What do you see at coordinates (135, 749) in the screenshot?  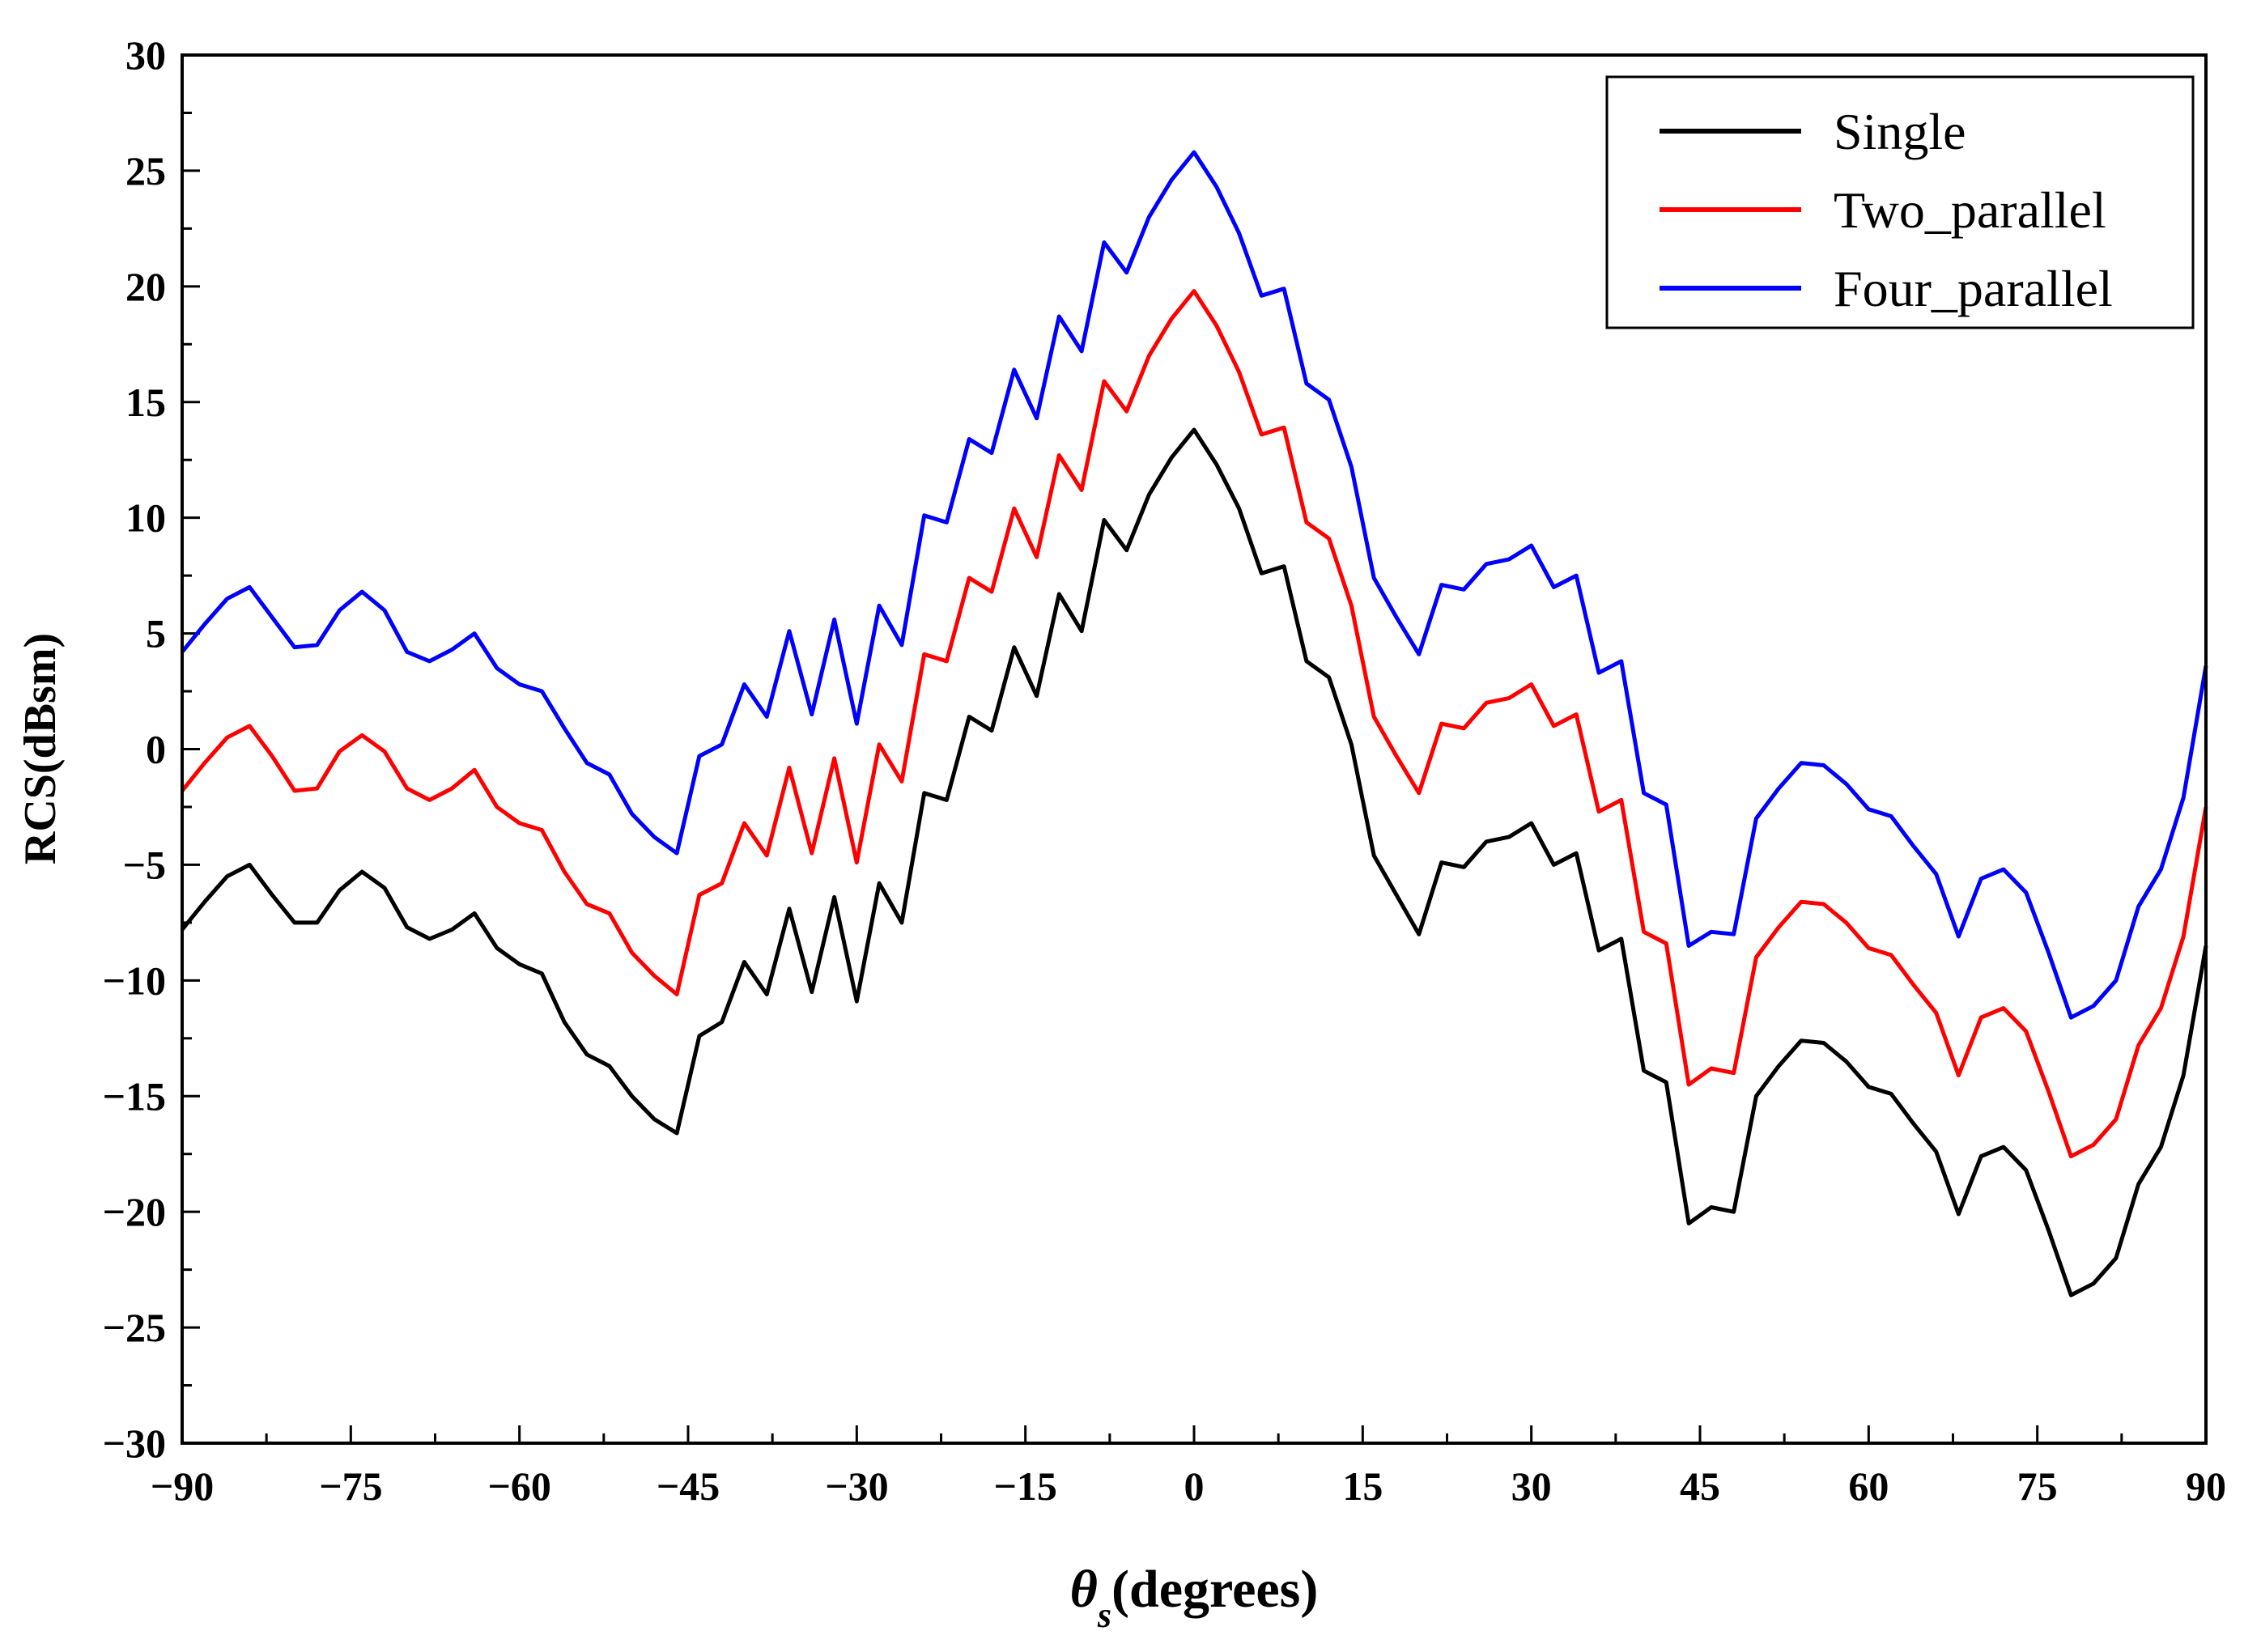 I see `y-tick-labels: −30 −25 −20 −15 −10 −5 0 5 10 15 20 25 30` at bounding box center [135, 749].